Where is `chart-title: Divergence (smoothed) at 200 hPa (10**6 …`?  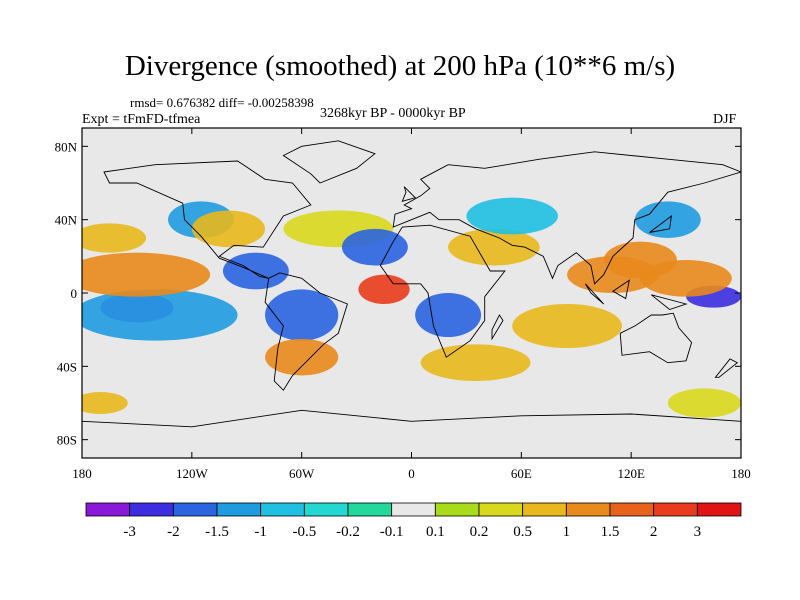 chart-title: Divergence (smoothed) at 200 hPa (10**6 … is located at coordinates (400, 66).